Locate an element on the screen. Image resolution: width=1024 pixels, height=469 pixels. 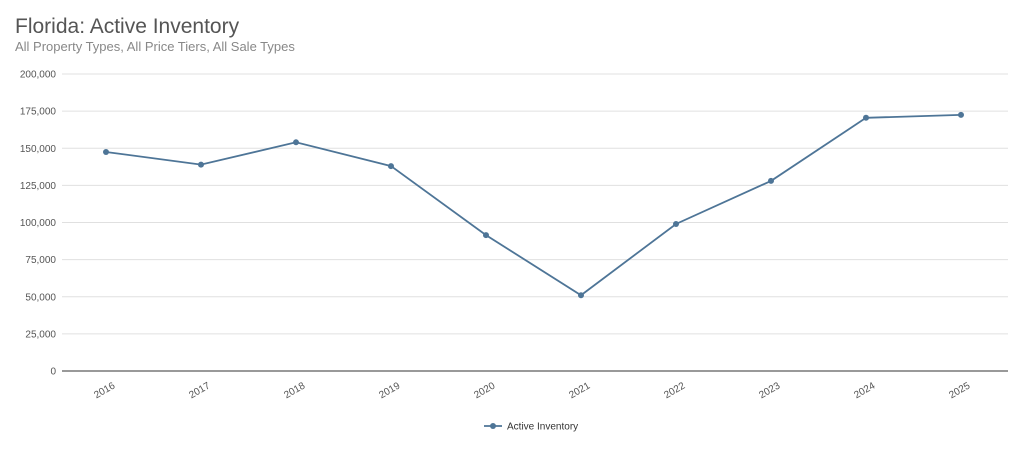
x-tick-label: 2019 is located at coordinates (389, 390).